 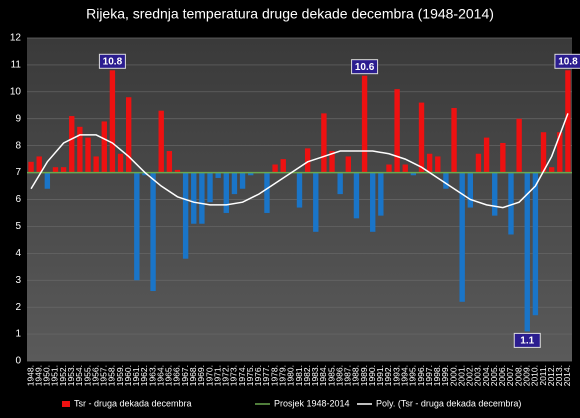 I want to click on x-tick-label: 1970., so click(x=209, y=375).